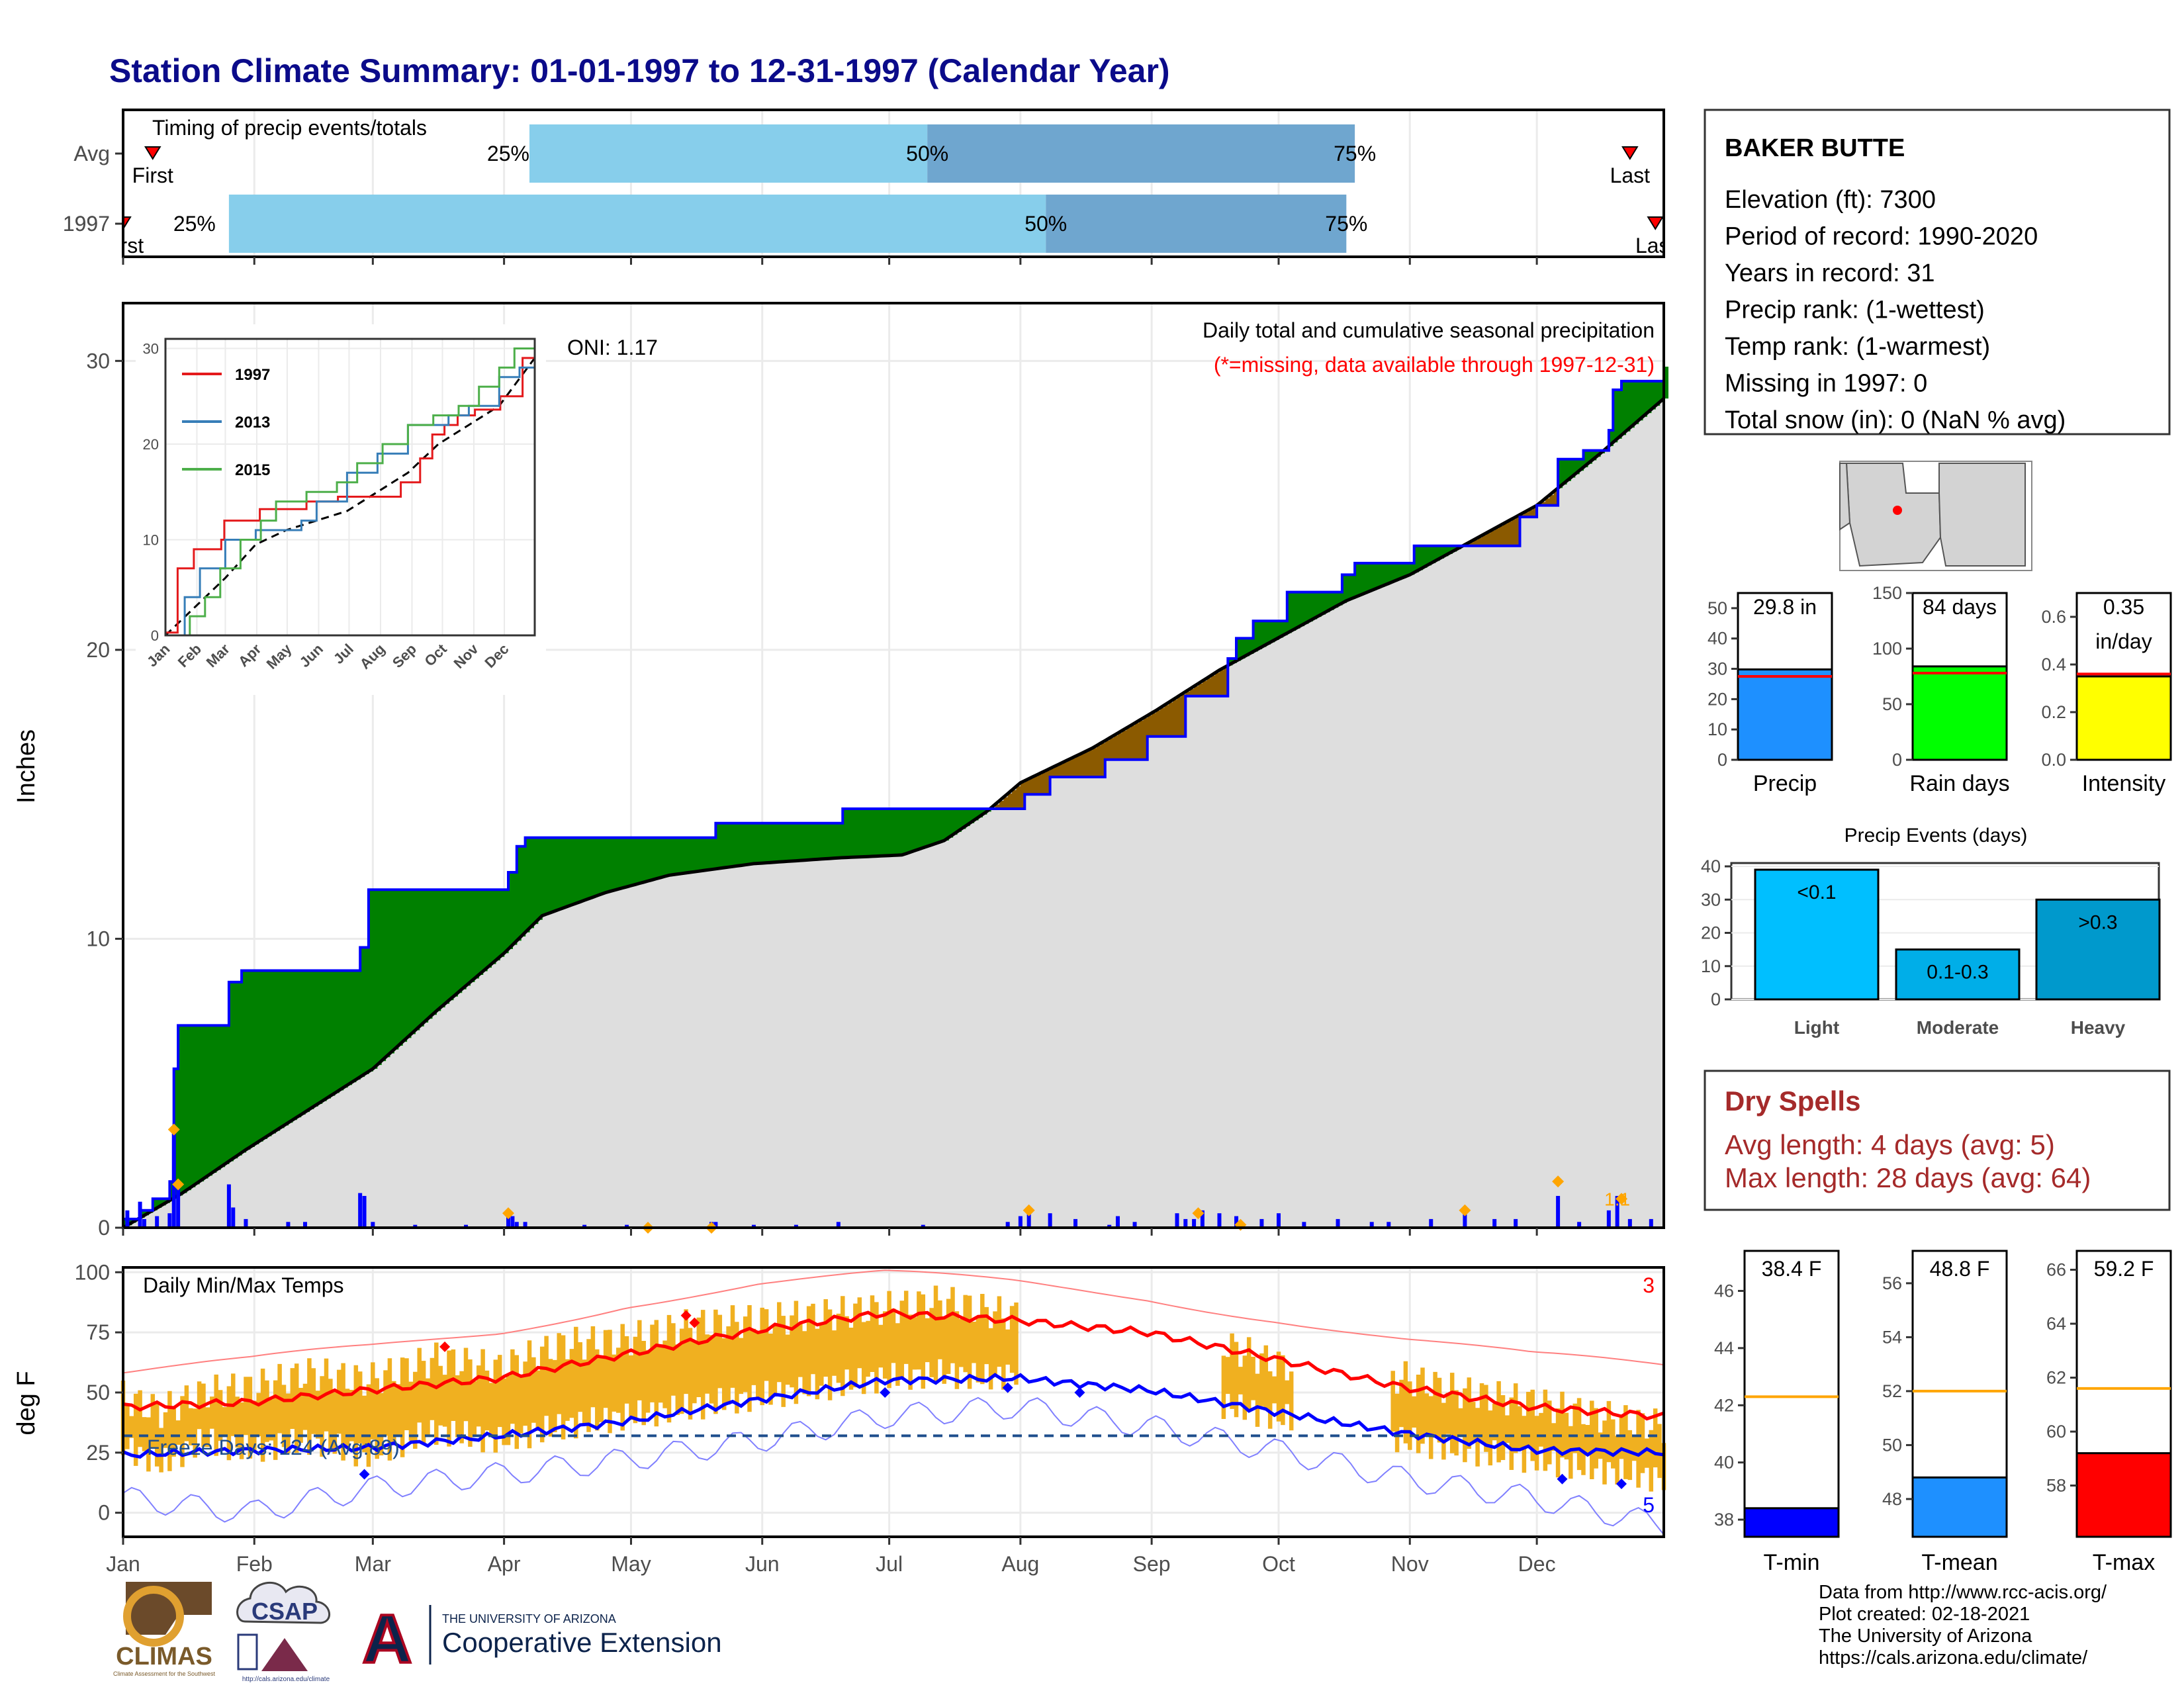 Image resolution: width=2184 pixels, height=1691 pixels. Describe the element at coordinates (151, 539) in the screenshot. I see `inset-y-tick-label: 10` at that location.